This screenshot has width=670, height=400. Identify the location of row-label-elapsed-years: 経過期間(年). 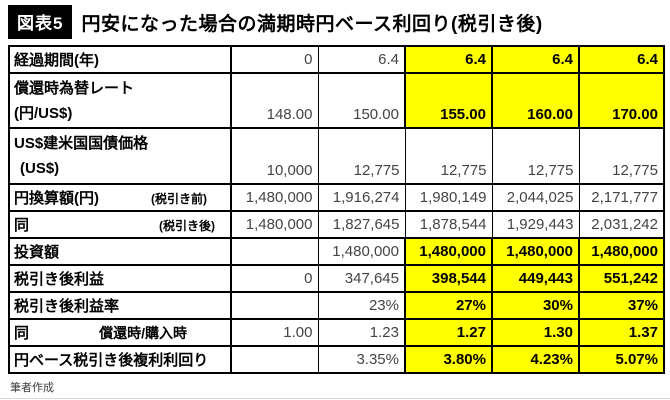
(120, 59).